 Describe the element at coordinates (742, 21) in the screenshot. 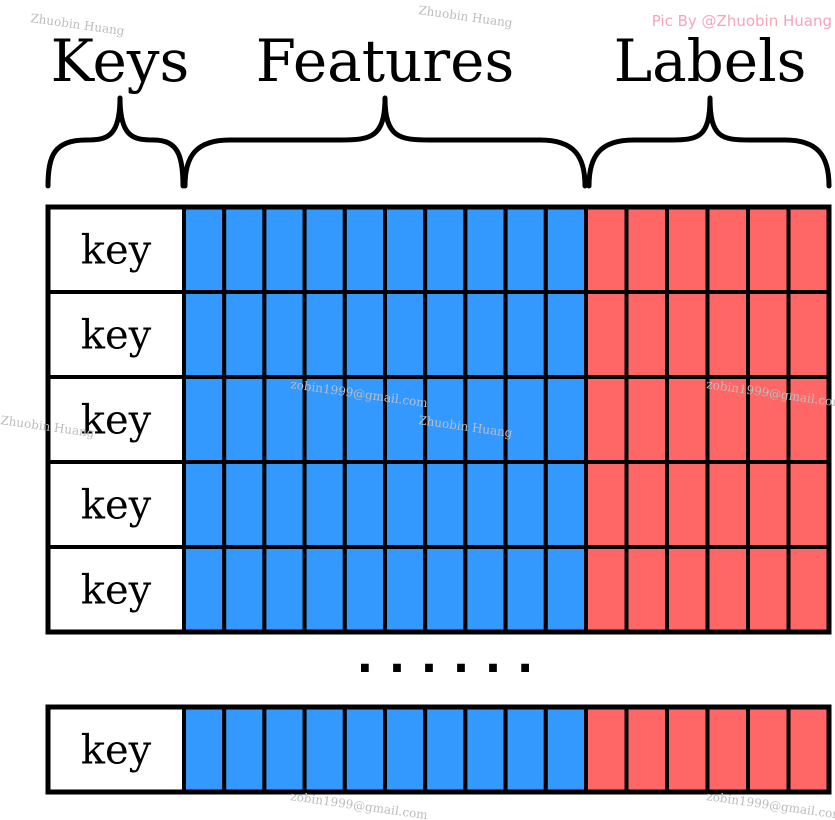

I see `credit-text: Pic By @Zhuobin Huang` at that location.